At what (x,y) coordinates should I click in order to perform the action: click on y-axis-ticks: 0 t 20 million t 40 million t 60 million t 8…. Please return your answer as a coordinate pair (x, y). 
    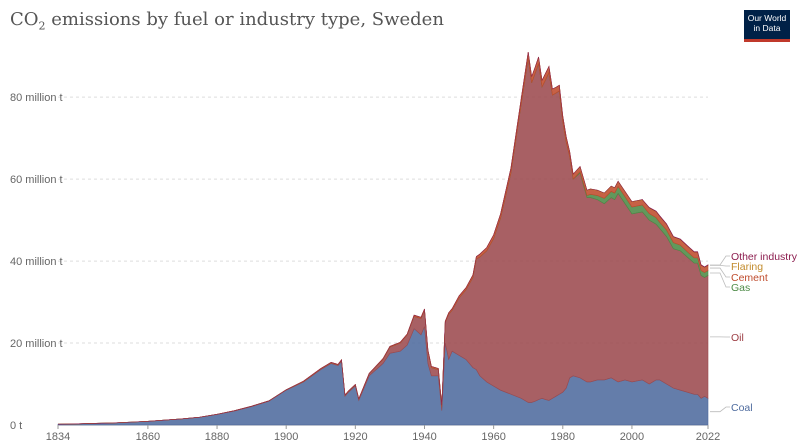
    Looking at the image, I should click on (36, 262).